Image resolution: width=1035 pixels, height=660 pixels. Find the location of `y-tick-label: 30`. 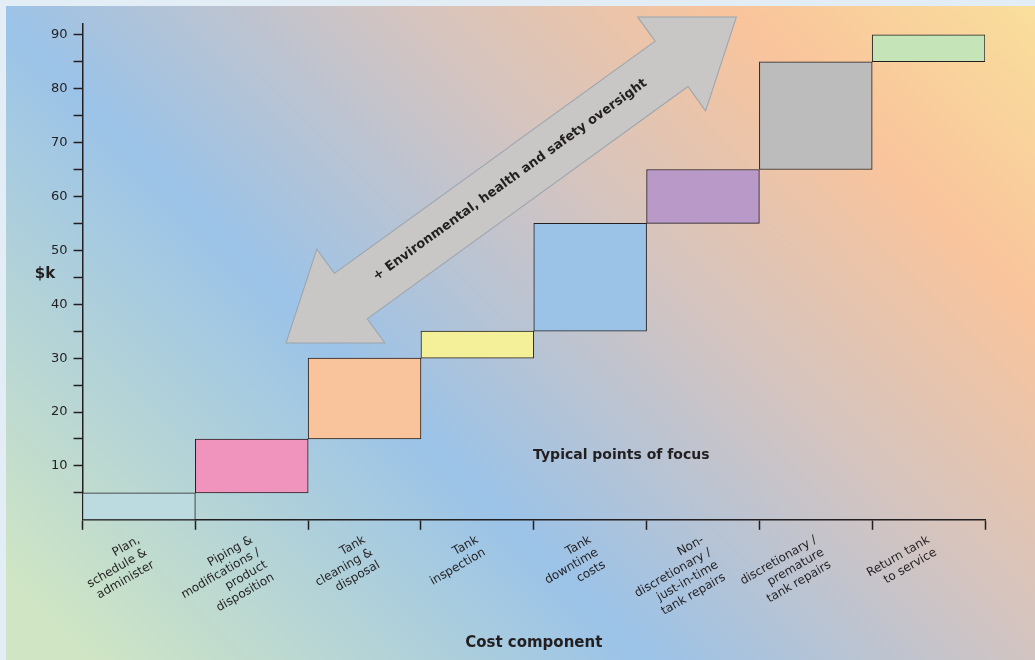

y-tick-label: 30 is located at coordinates (59, 357).